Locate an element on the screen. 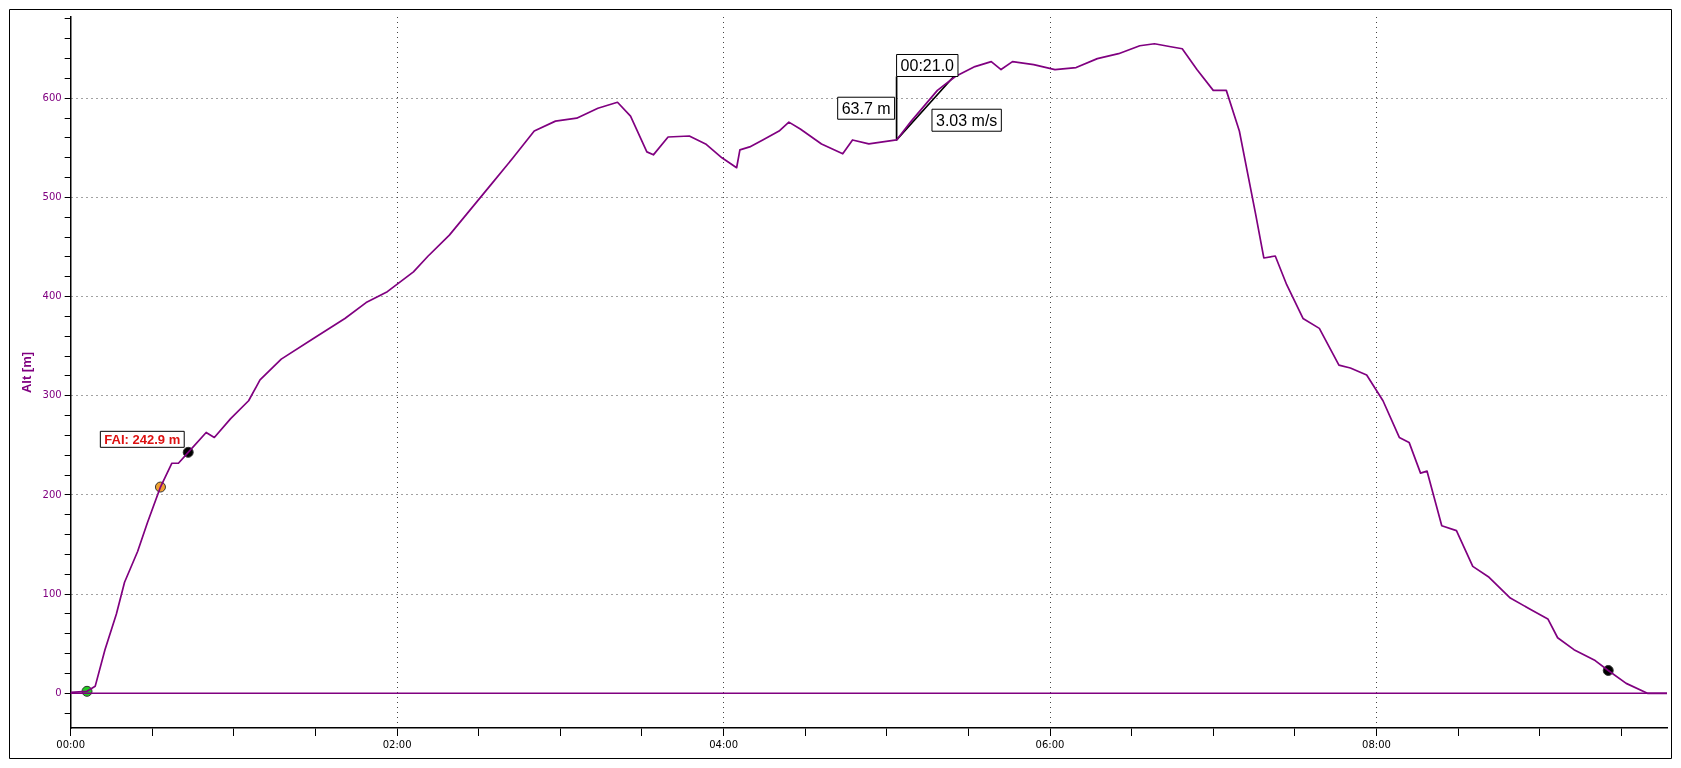  x-tick-label: 08:00 is located at coordinates (1376, 744).